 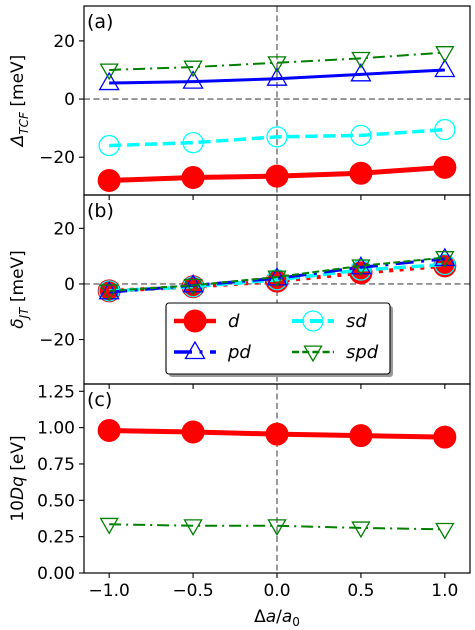 What do you see at coordinates (100, 22) in the screenshot?
I see `panel-label: (a)` at bounding box center [100, 22].